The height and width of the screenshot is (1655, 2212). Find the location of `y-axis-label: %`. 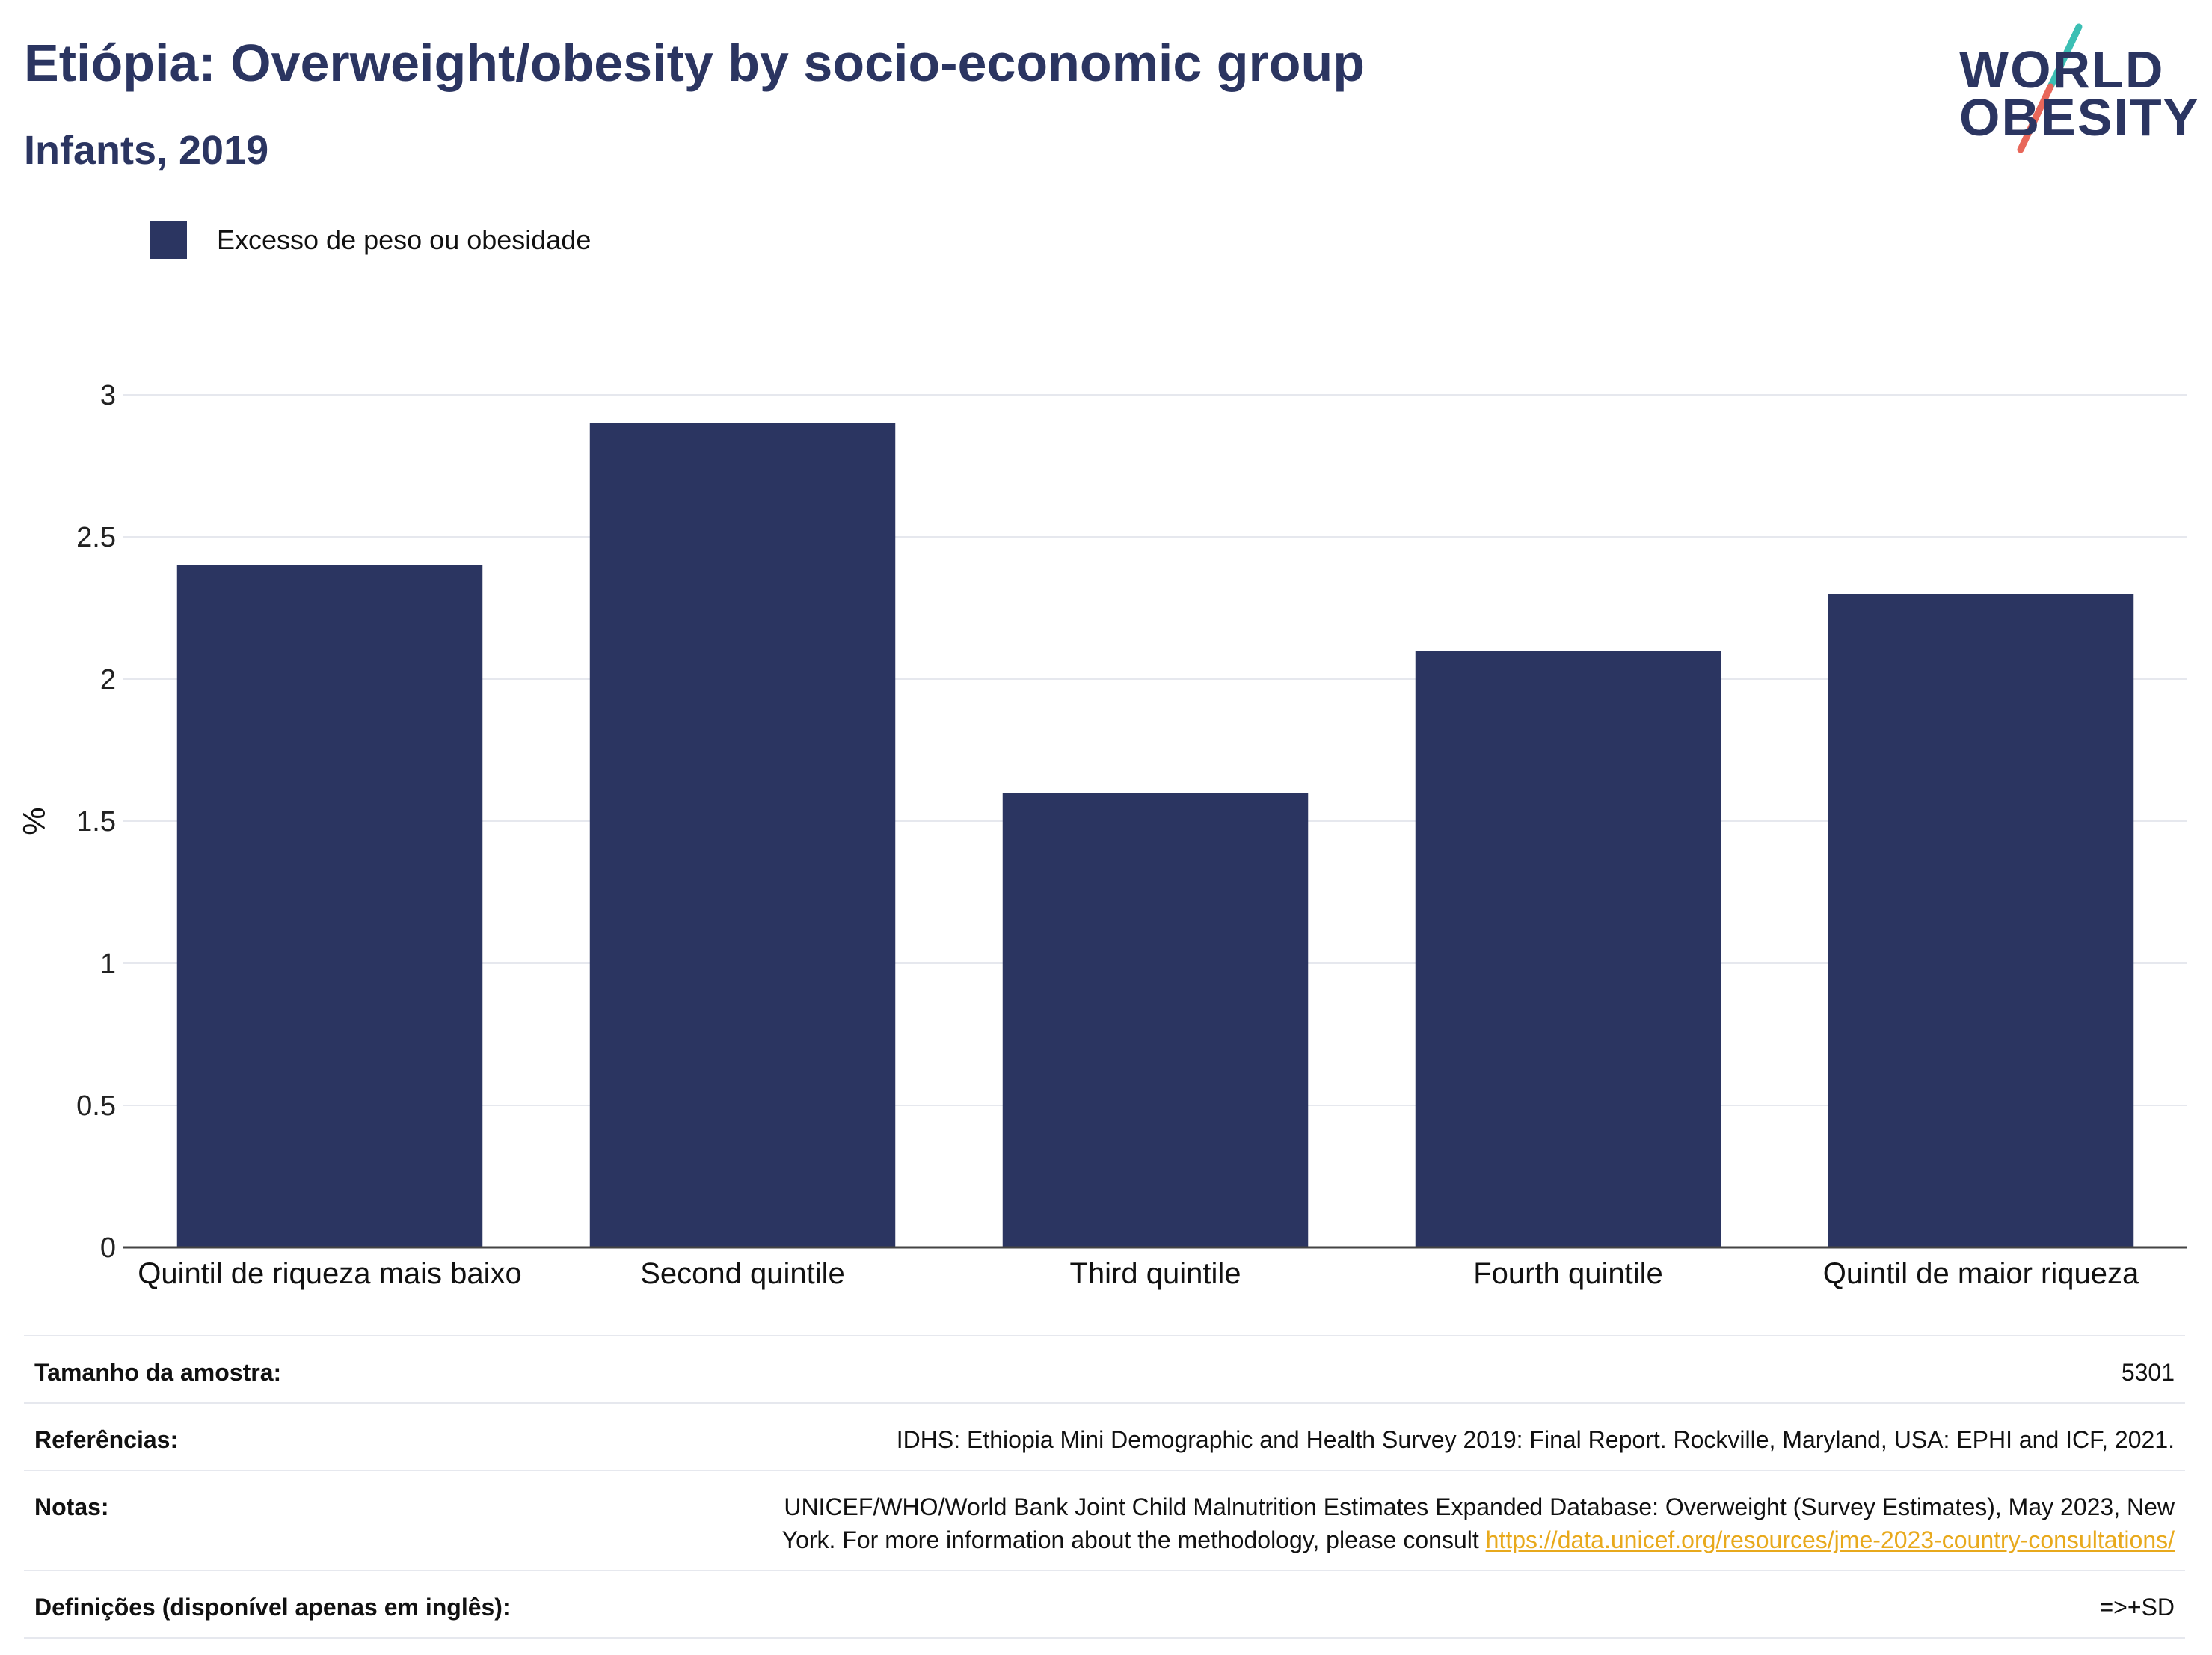

y-axis-label: % is located at coordinates (34, 821).